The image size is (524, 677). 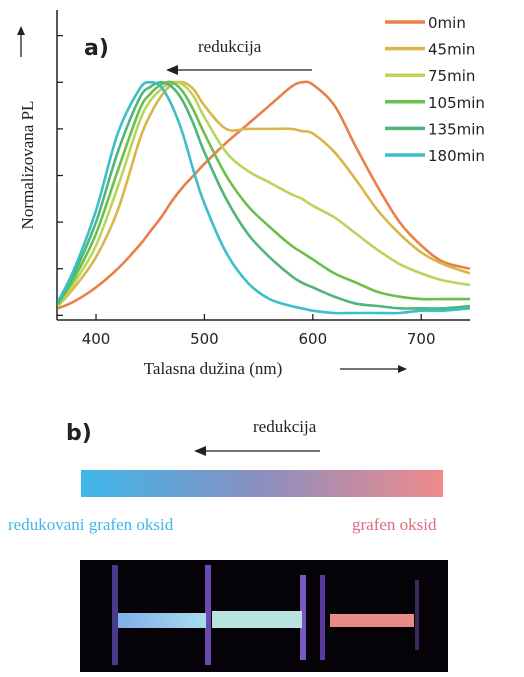 What do you see at coordinates (262, 483) in the screenshot?
I see `gradient-bar` at bounding box center [262, 483].